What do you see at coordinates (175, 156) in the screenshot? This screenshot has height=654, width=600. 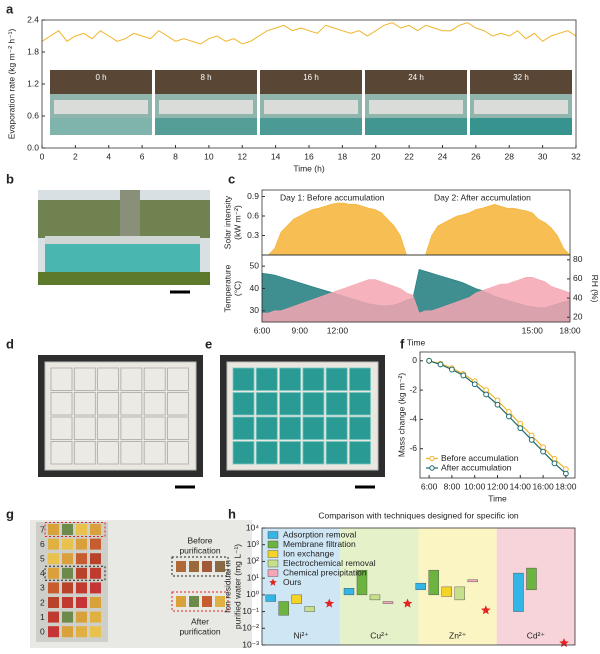 I see `x-tick-label: 8` at bounding box center [175, 156].